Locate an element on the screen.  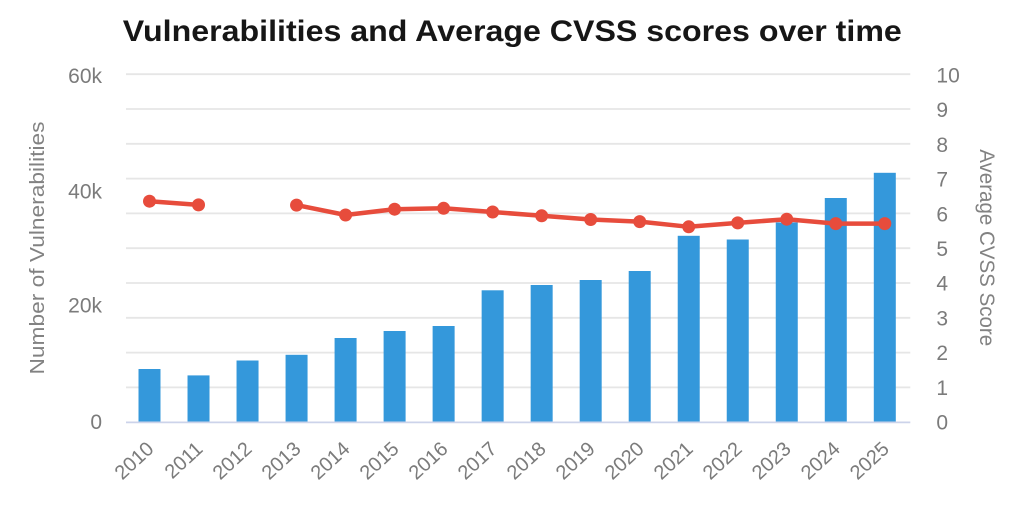
svg-text: 1 is located at coordinates (942, 388).